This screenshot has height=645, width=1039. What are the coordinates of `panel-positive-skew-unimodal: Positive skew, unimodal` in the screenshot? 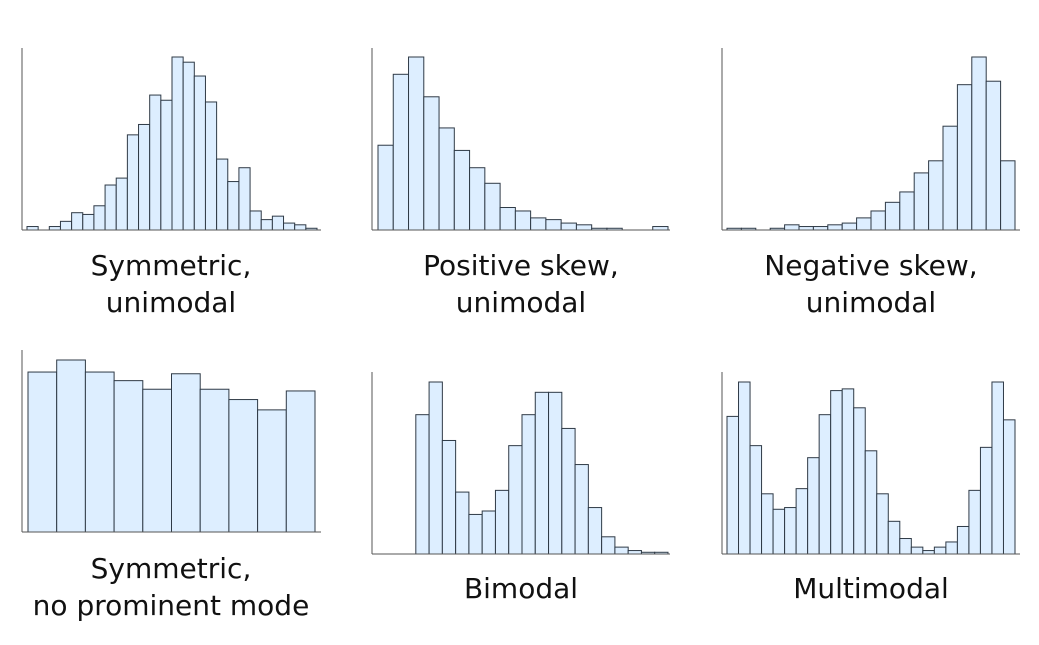 It's located at (520, 183).